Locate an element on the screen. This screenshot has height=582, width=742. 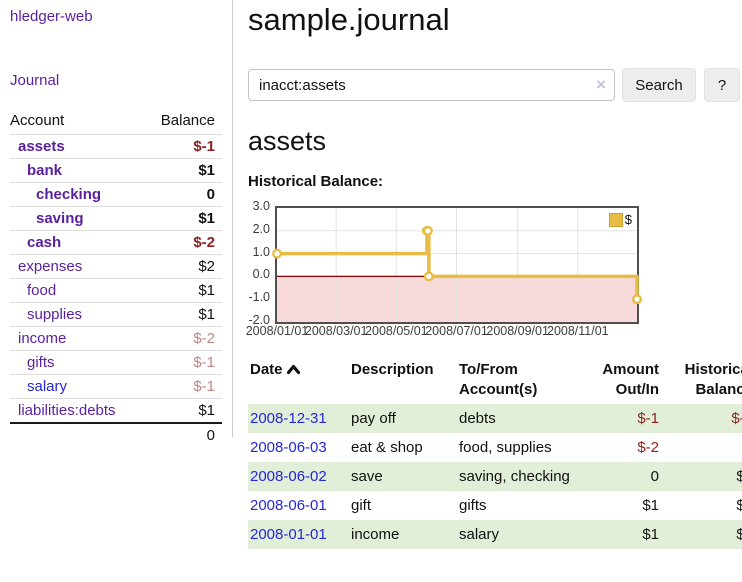
register-date-cell: 2008-06-01 is located at coordinates (298, 505).